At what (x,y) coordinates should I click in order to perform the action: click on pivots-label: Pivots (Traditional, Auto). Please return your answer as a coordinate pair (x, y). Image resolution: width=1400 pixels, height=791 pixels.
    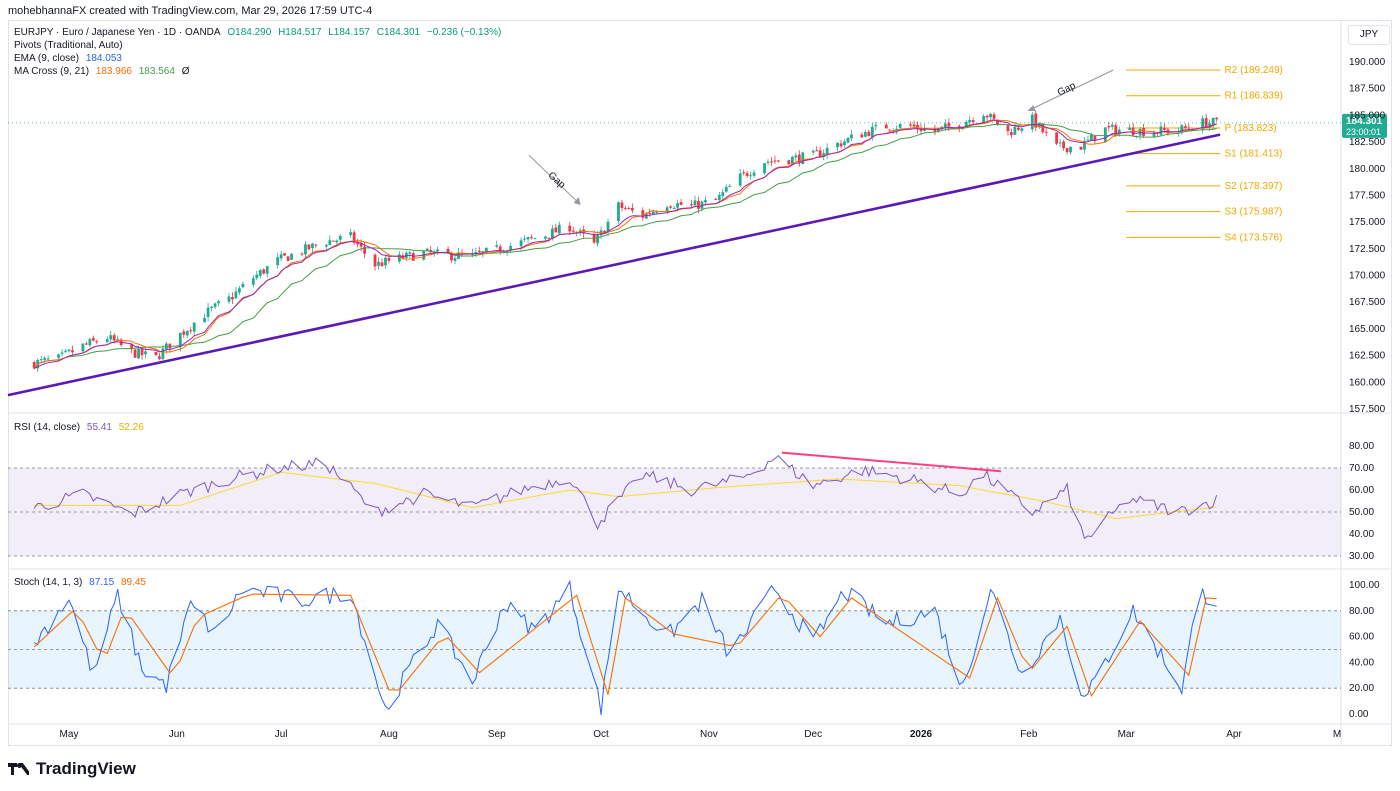
    Looking at the image, I should click on (68, 45).